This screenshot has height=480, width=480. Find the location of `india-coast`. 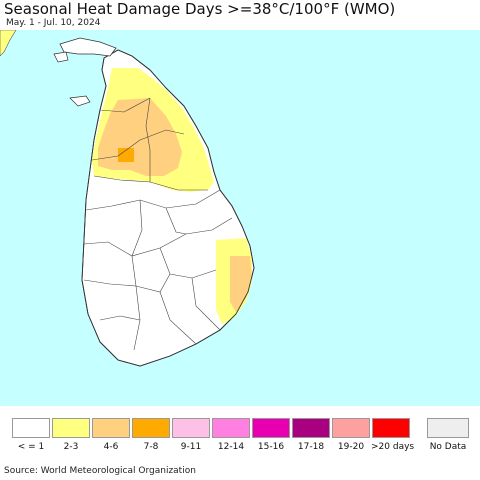

india-coast is located at coordinates (8, 43).